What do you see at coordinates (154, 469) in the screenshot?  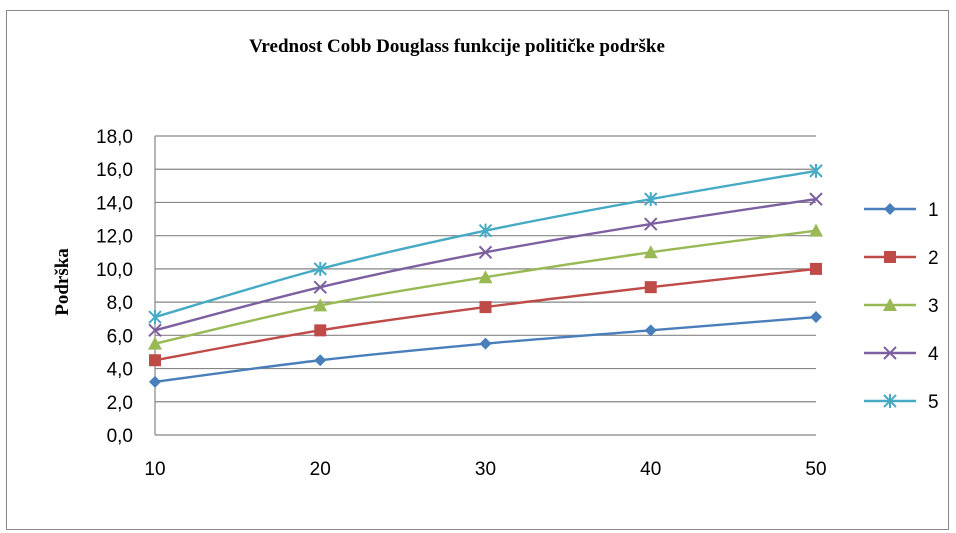 I see `x-tick-label: 10` at bounding box center [154, 469].